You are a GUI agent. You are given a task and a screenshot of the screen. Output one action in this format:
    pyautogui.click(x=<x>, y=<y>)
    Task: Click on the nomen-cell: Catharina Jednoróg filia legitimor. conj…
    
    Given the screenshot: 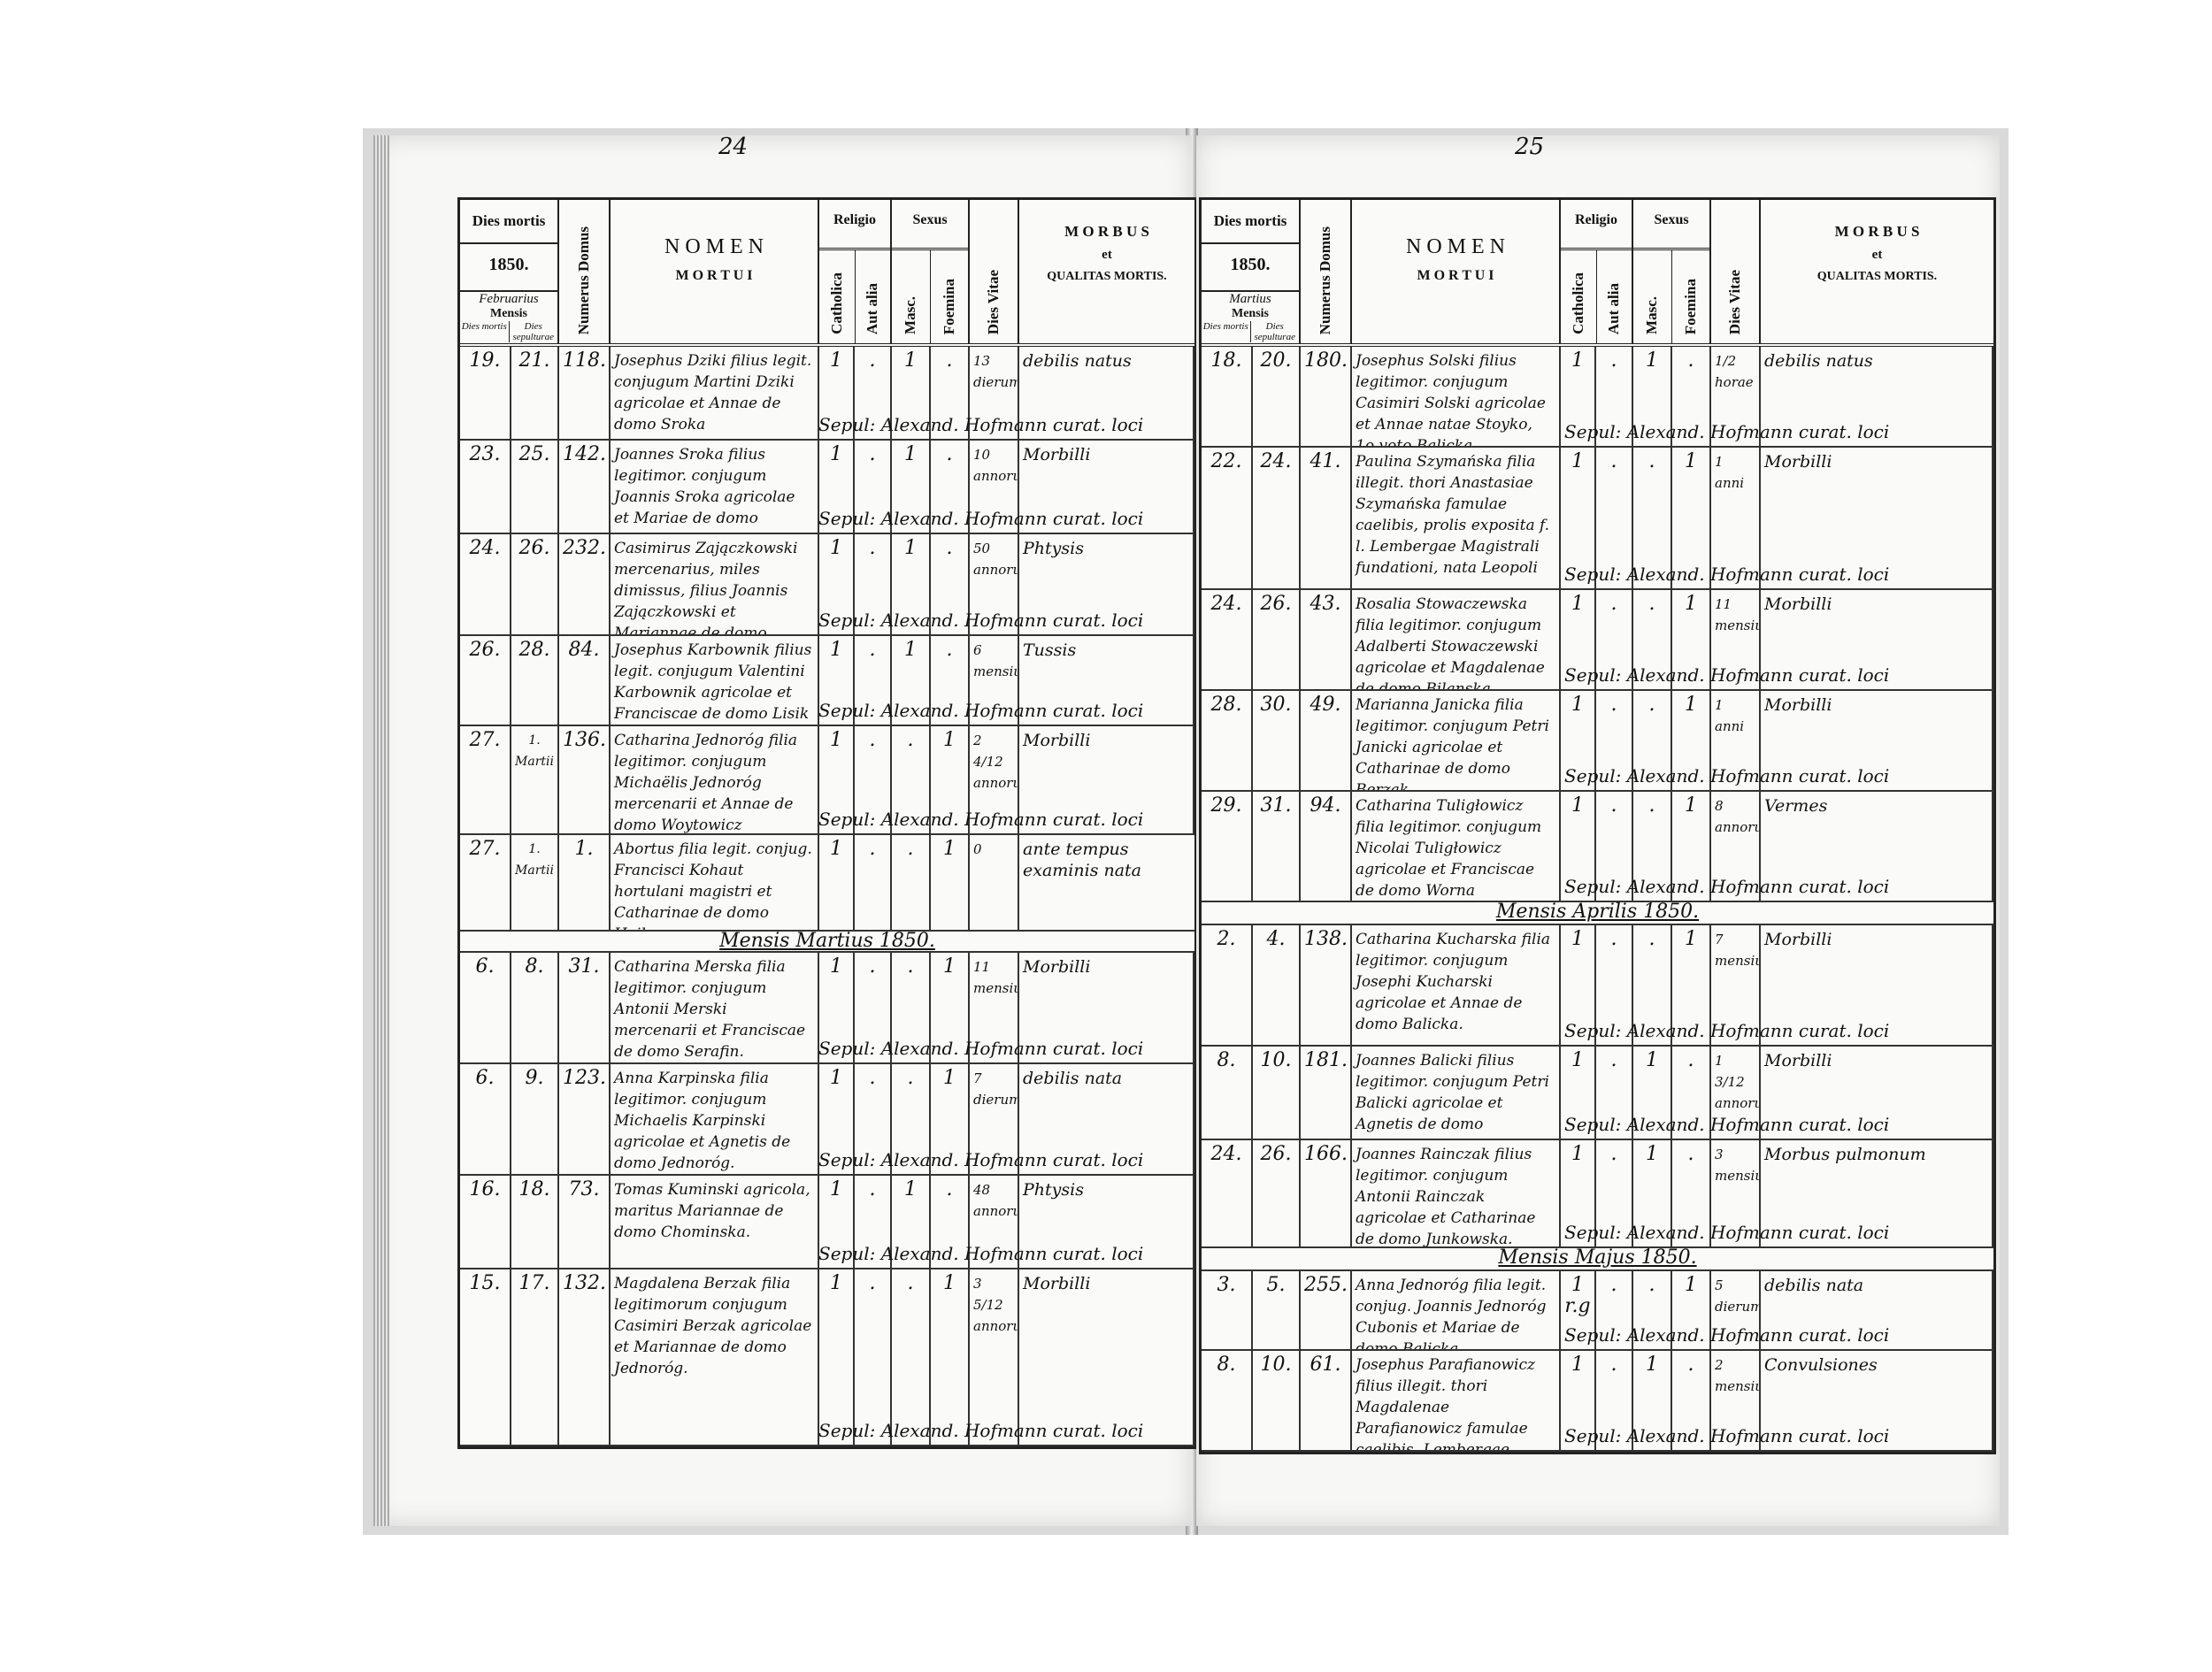 What is the action you would take?
    pyautogui.click(x=715, y=779)
    